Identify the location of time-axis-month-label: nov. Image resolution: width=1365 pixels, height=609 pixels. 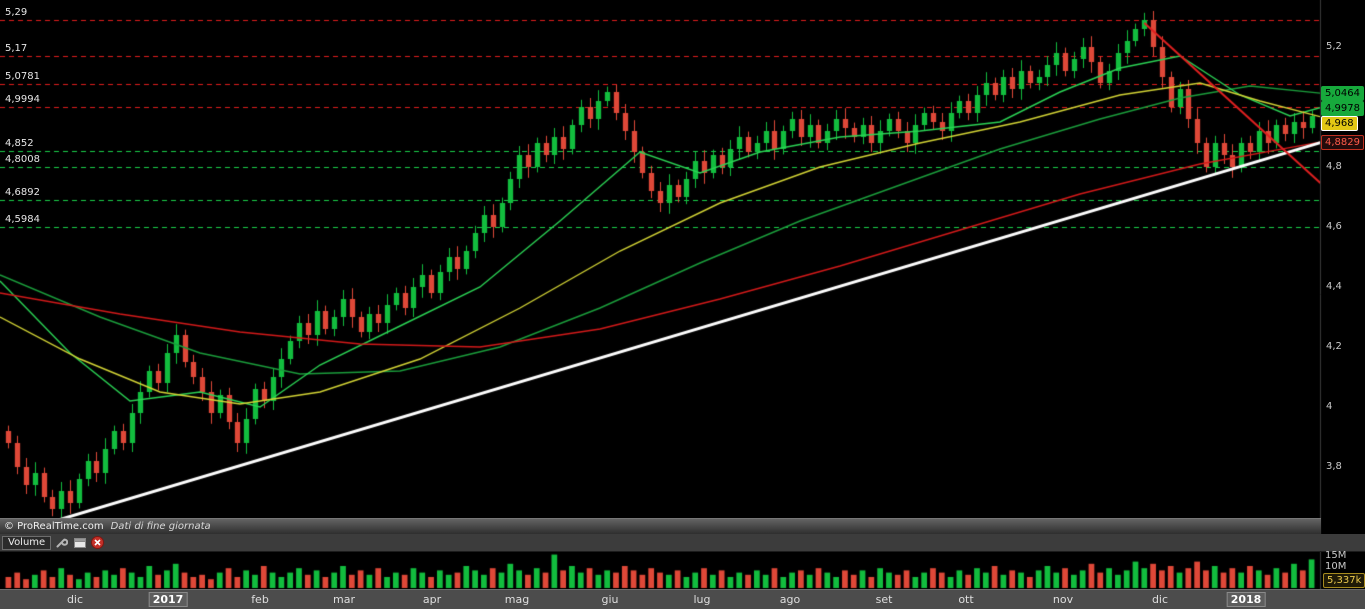
(1063, 599).